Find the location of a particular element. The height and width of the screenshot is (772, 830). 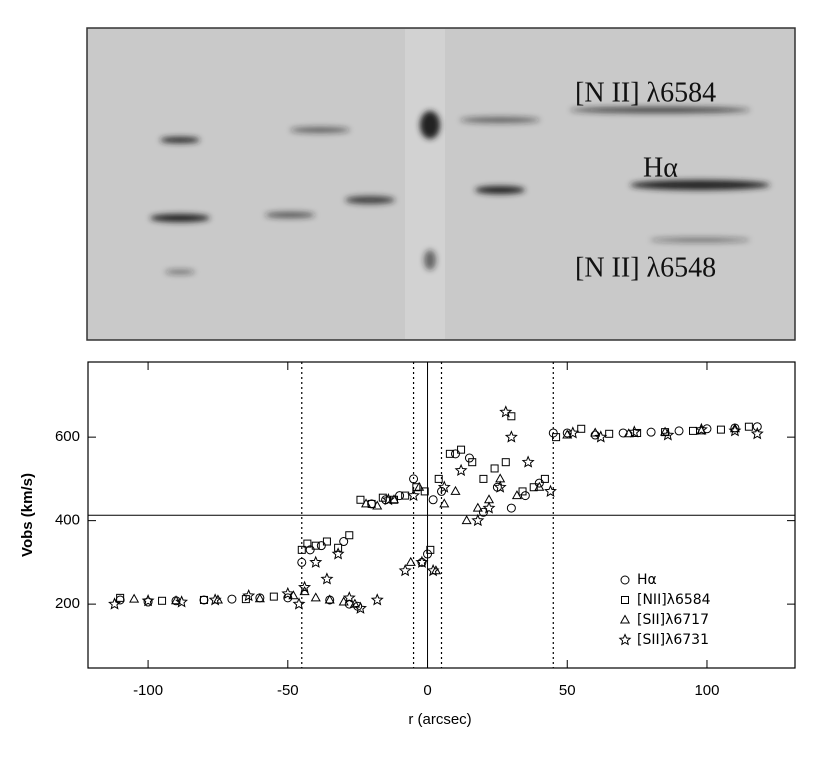

x-tick-label: -100 is located at coordinates (148, 690).